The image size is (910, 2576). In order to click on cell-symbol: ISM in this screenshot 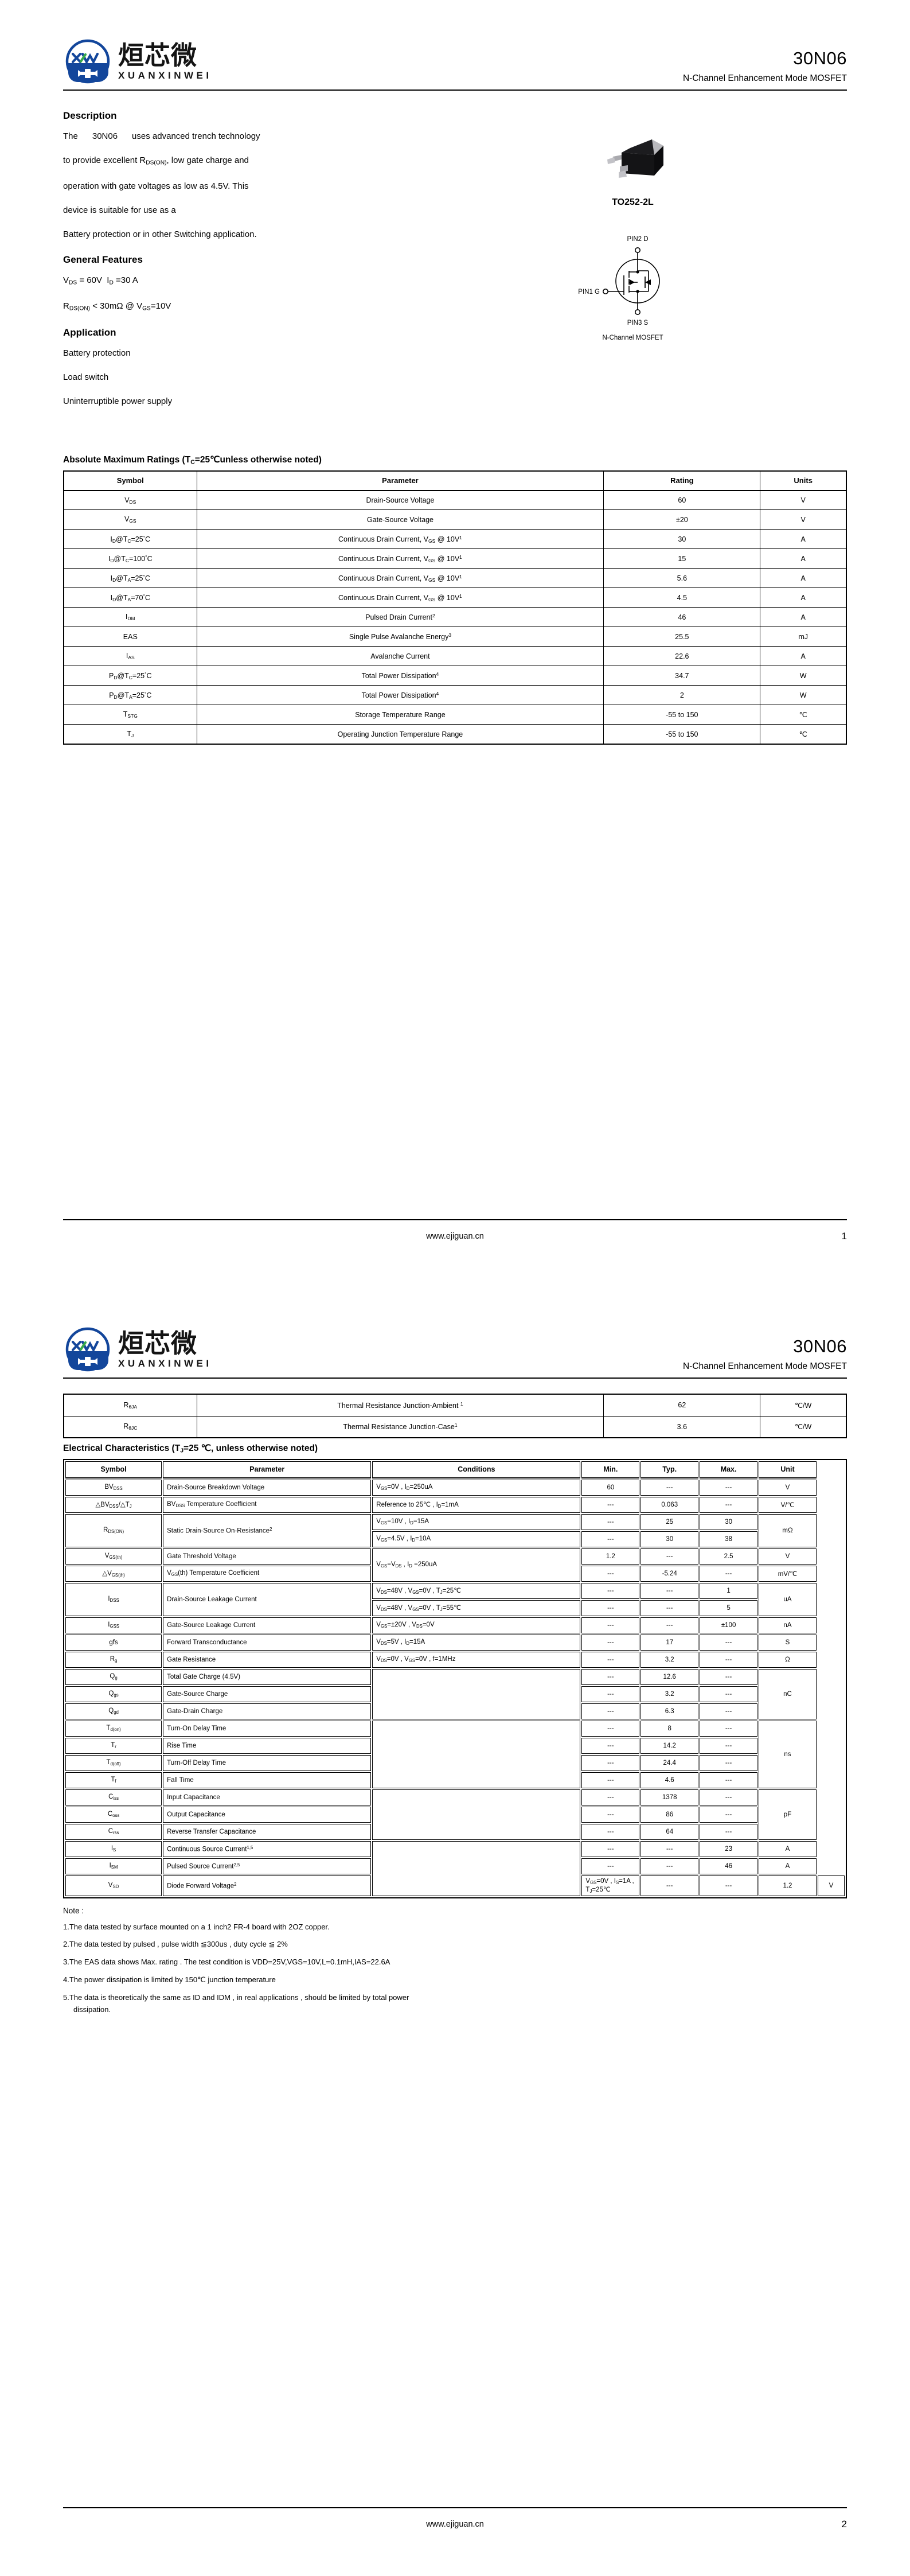, I will do `click(113, 1866)`.